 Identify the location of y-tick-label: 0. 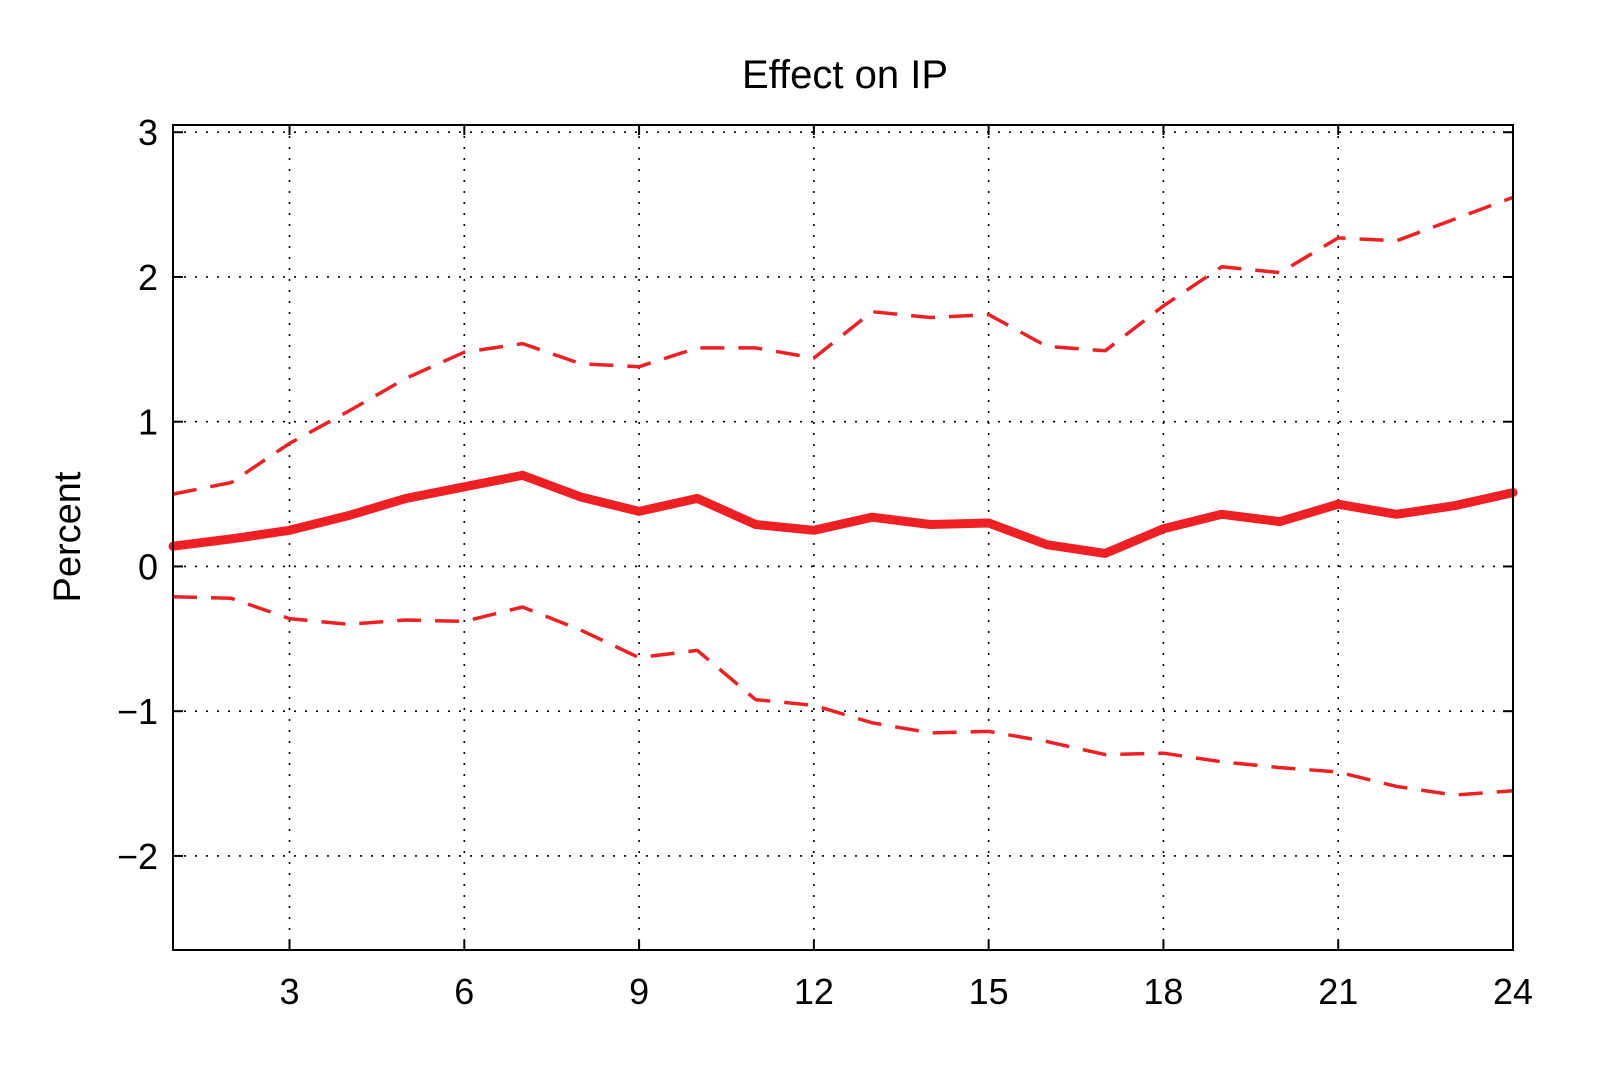
(148, 566).